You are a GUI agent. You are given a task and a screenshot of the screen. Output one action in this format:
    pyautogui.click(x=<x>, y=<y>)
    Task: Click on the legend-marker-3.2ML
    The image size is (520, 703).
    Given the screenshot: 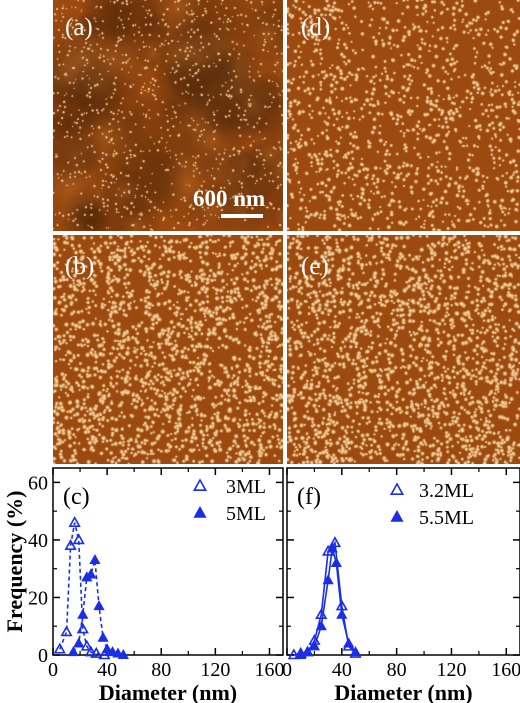 What is the action you would take?
    pyautogui.click(x=397, y=489)
    